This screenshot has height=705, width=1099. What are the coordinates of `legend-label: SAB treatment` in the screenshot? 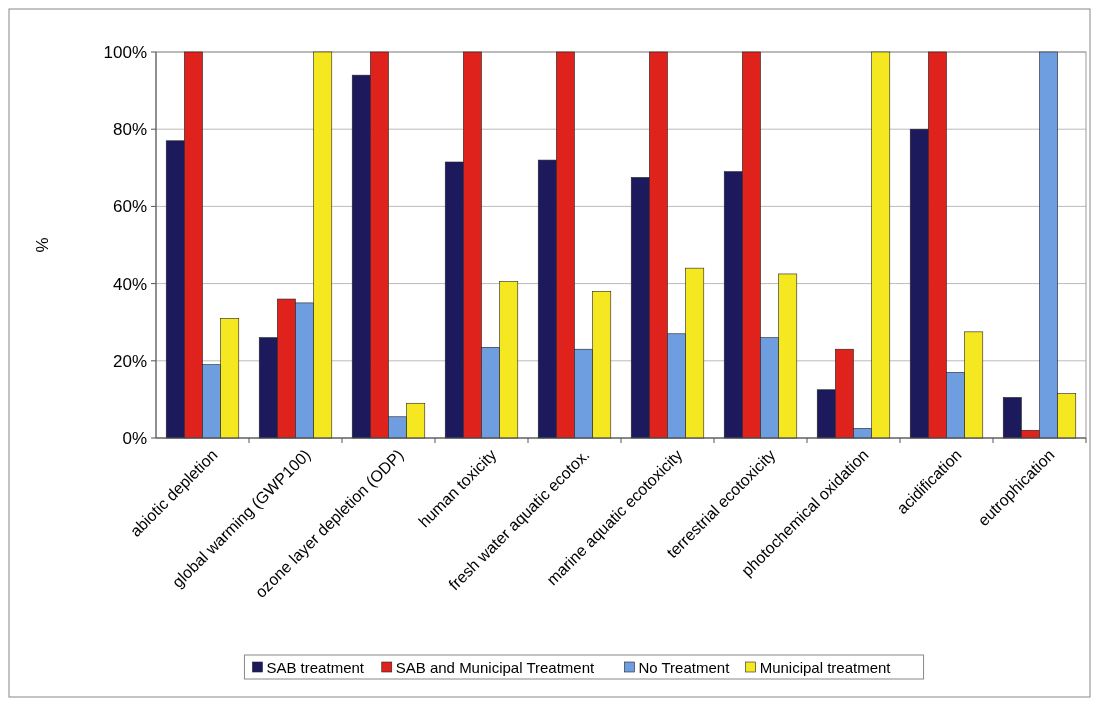 It's located at (315, 668).